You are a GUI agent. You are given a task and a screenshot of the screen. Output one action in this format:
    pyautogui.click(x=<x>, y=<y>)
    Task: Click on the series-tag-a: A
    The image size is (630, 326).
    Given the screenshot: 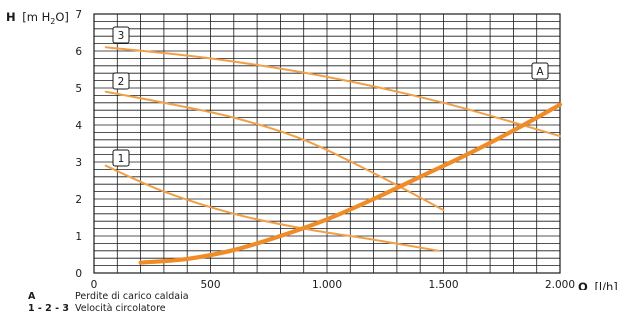 What is the action you would take?
    pyautogui.click(x=540, y=71)
    